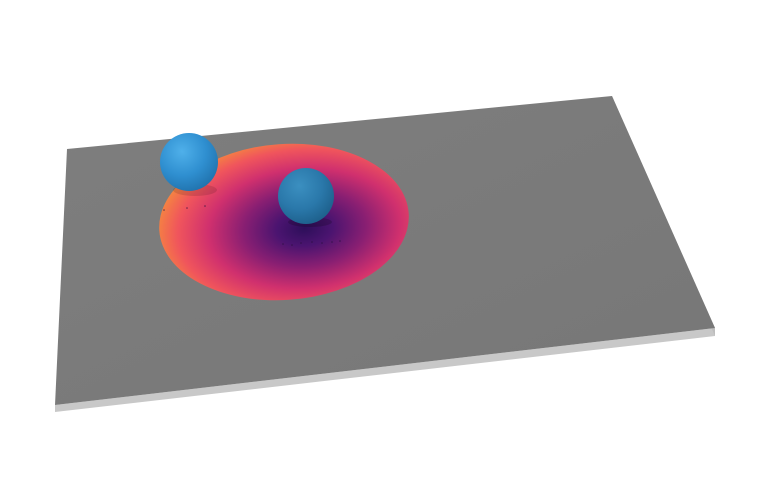 Image resolution: width=770 pixels, height=483 pixels. Describe the element at coordinates (252, 225) in the screenshot. I see `heatmap-speckles` at that location.